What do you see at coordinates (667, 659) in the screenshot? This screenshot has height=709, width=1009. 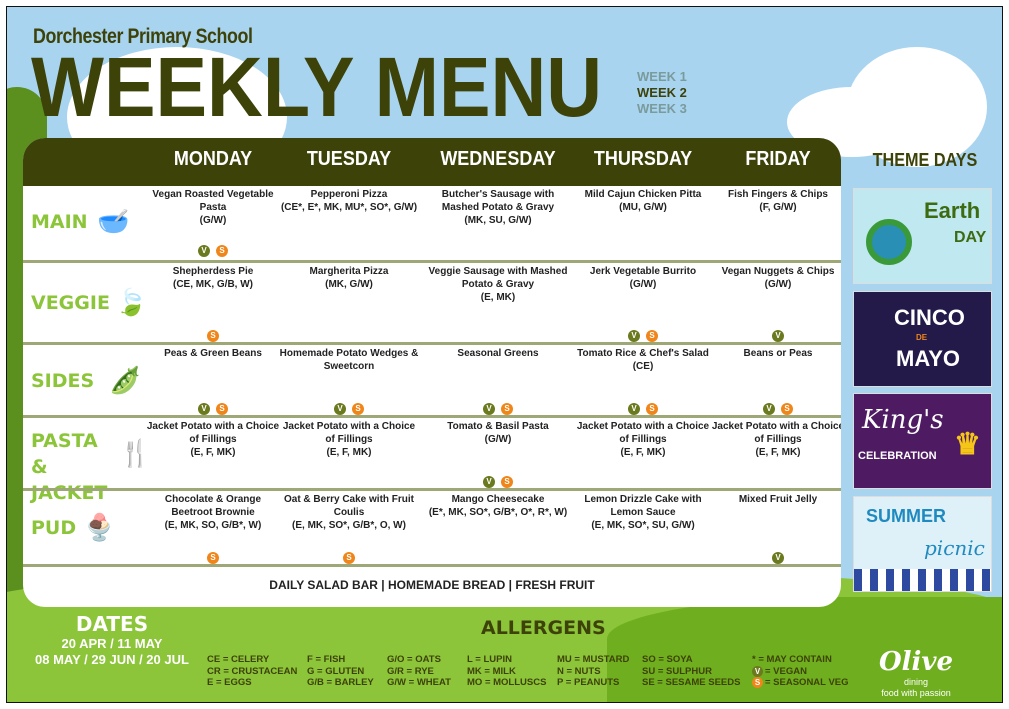 I see `allergen-text: SO = SOYA` at bounding box center [667, 659].